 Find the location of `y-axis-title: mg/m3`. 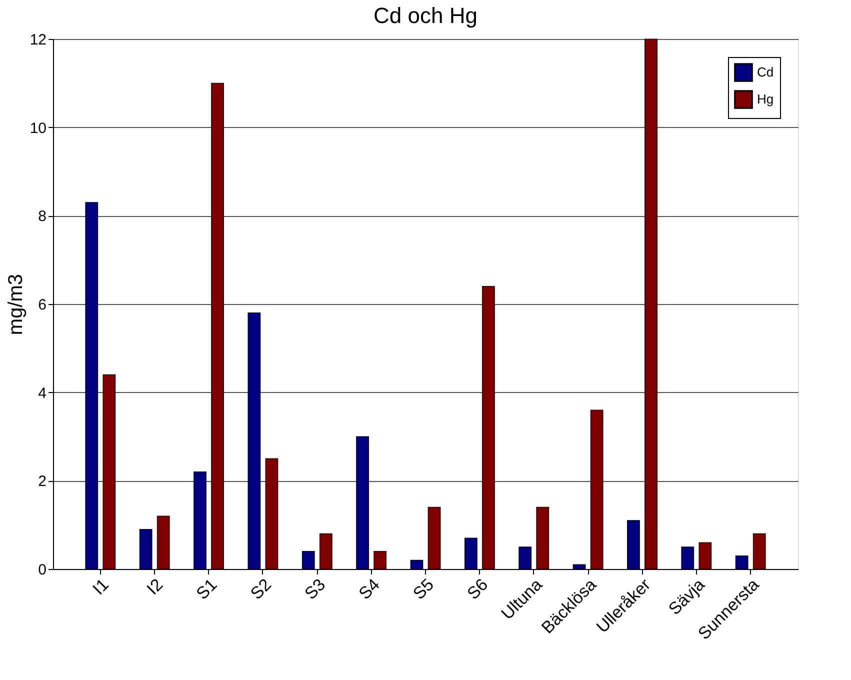

y-axis-title: mg/m3 is located at coordinates (15, 305).